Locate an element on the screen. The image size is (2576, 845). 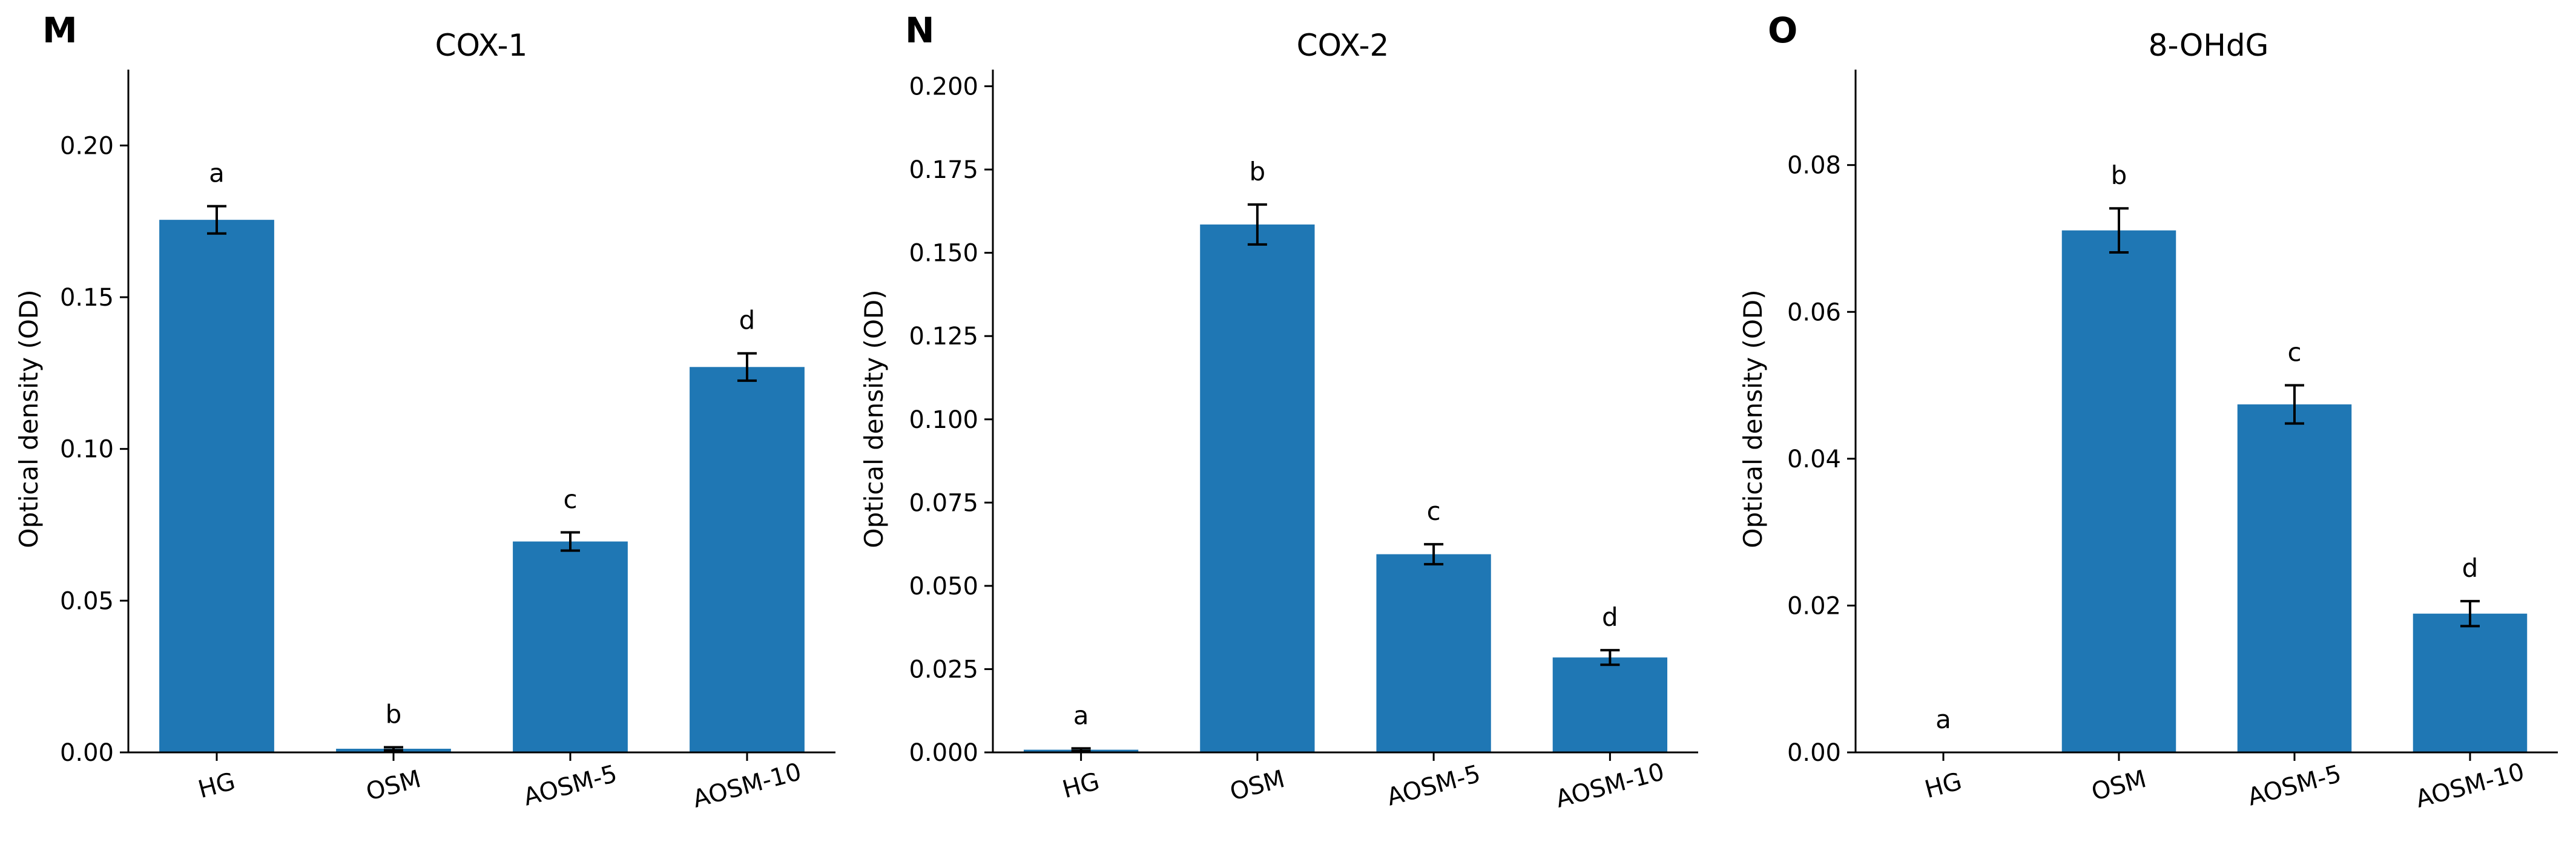
y-tick-label: 0.08 is located at coordinates (1814, 166).